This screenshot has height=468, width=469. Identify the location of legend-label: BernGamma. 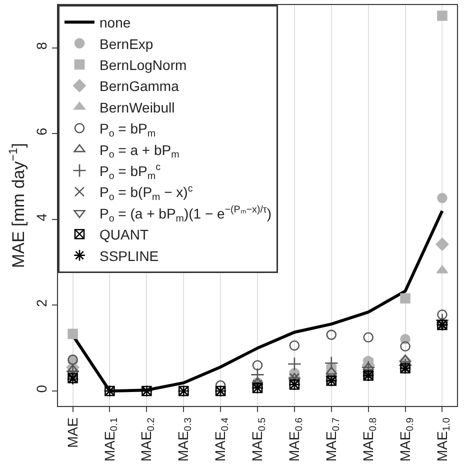
(140, 86).